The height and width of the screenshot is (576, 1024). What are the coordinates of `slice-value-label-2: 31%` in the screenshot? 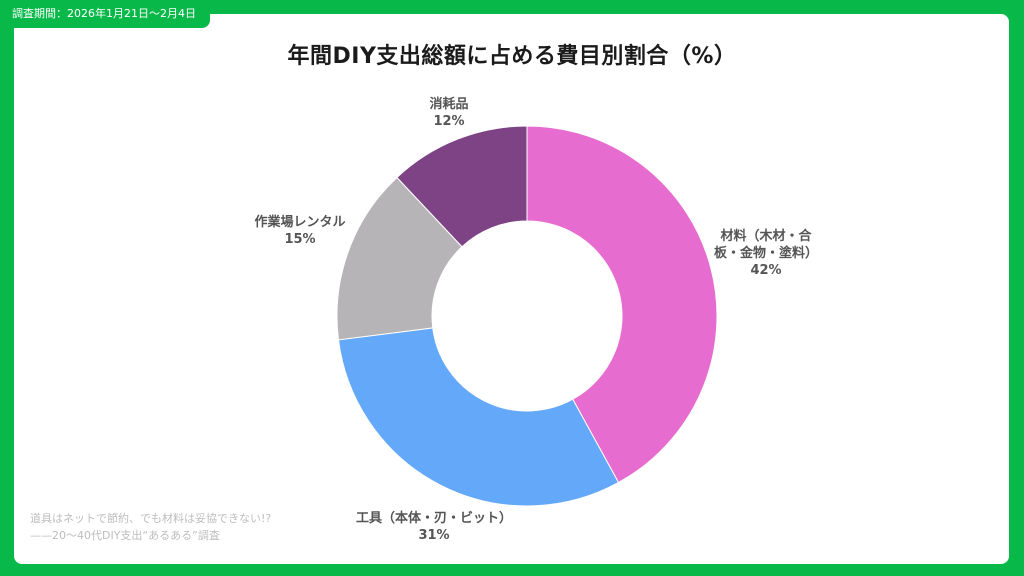 It's located at (433, 535).